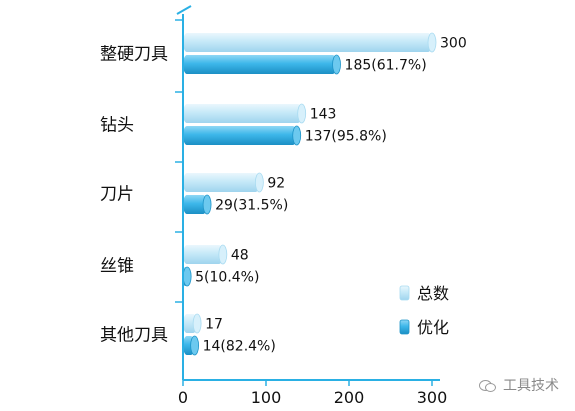  I want to click on legend-swatch-total, so click(404, 293).